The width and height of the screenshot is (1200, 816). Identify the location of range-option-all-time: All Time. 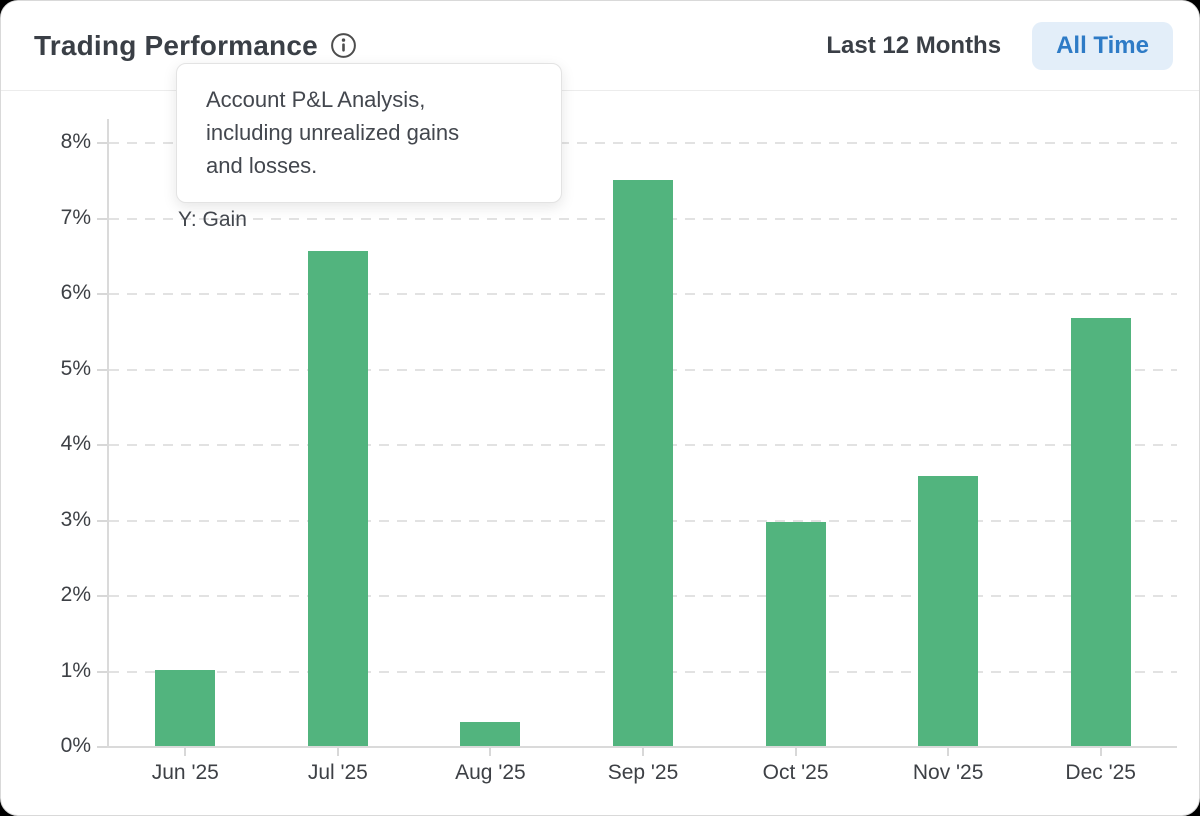
(1102, 45).